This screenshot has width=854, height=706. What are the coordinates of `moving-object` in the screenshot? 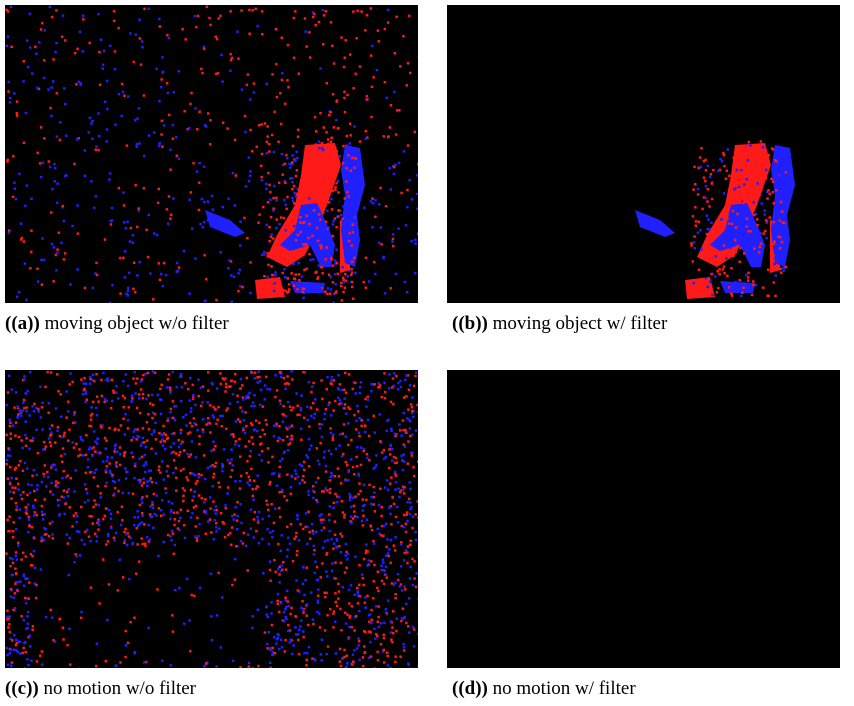 It's located at (285, 219).